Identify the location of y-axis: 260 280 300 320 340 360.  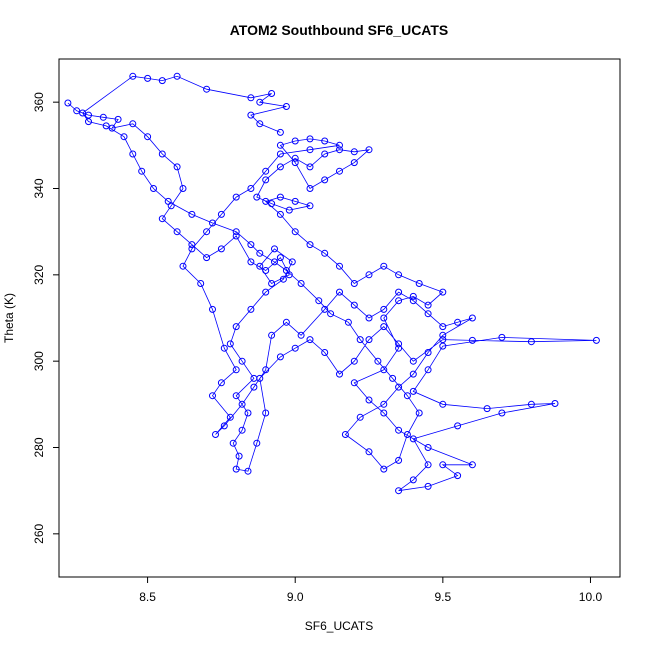
(45, 318).